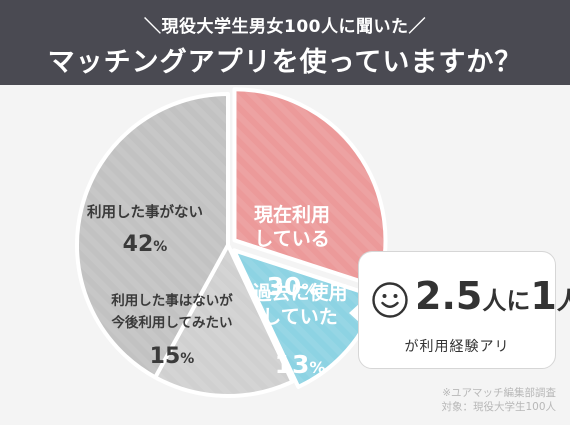  What do you see at coordinates (292, 214) in the screenshot?
I see `slice-label-0: 現在利用` at bounding box center [292, 214].